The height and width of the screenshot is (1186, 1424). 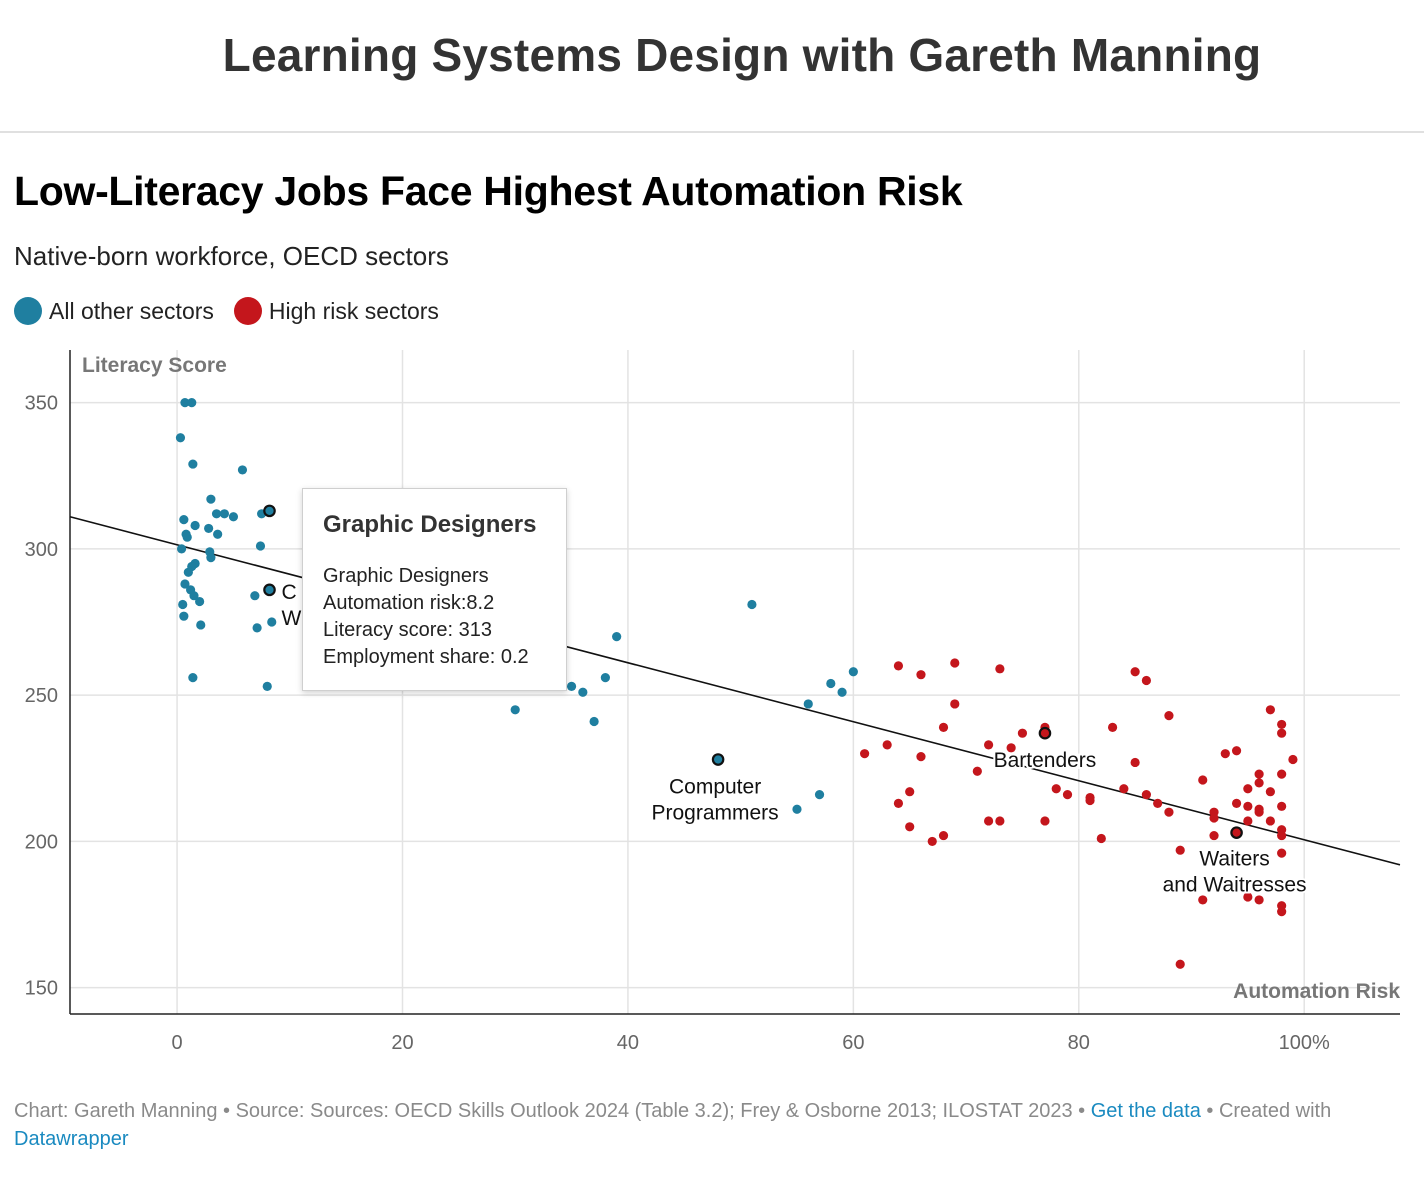 What do you see at coordinates (628, 1043) in the screenshot?
I see `x-tick-label: 40` at bounding box center [628, 1043].